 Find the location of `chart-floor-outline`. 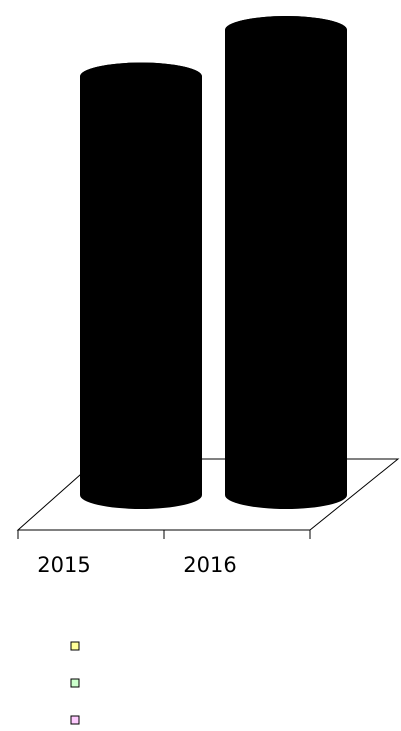

chart-floor-outline is located at coordinates (208, 494).